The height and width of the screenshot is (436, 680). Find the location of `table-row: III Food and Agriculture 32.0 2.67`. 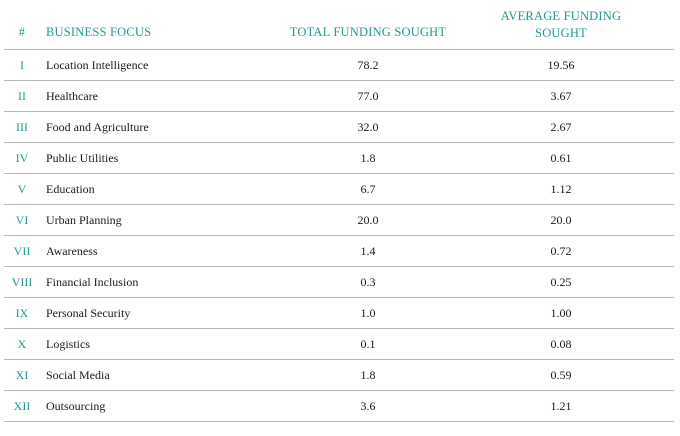

table-row: III Food and Agriculture 32.0 2.67 is located at coordinates (339, 127).